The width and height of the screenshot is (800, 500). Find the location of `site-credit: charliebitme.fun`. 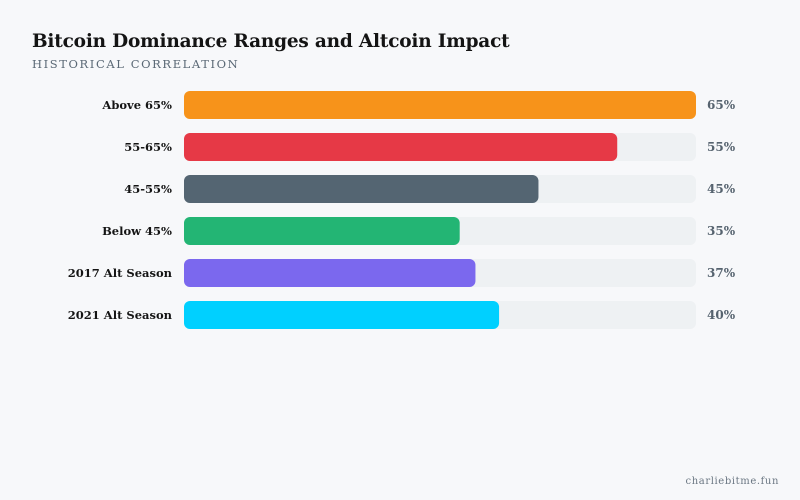

site-credit: charliebitme.fun is located at coordinates (732, 481).